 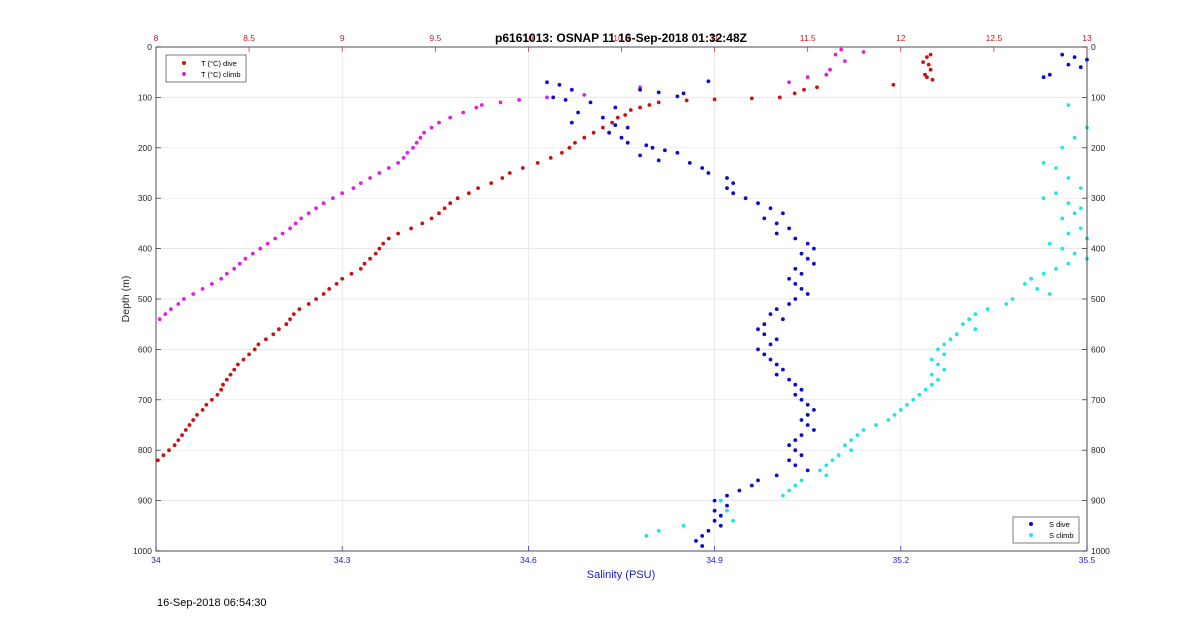 What do you see at coordinates (145, 400) in the screenshot?
I see `y-tick-label-left: 700` at bounding box center [145, 400].